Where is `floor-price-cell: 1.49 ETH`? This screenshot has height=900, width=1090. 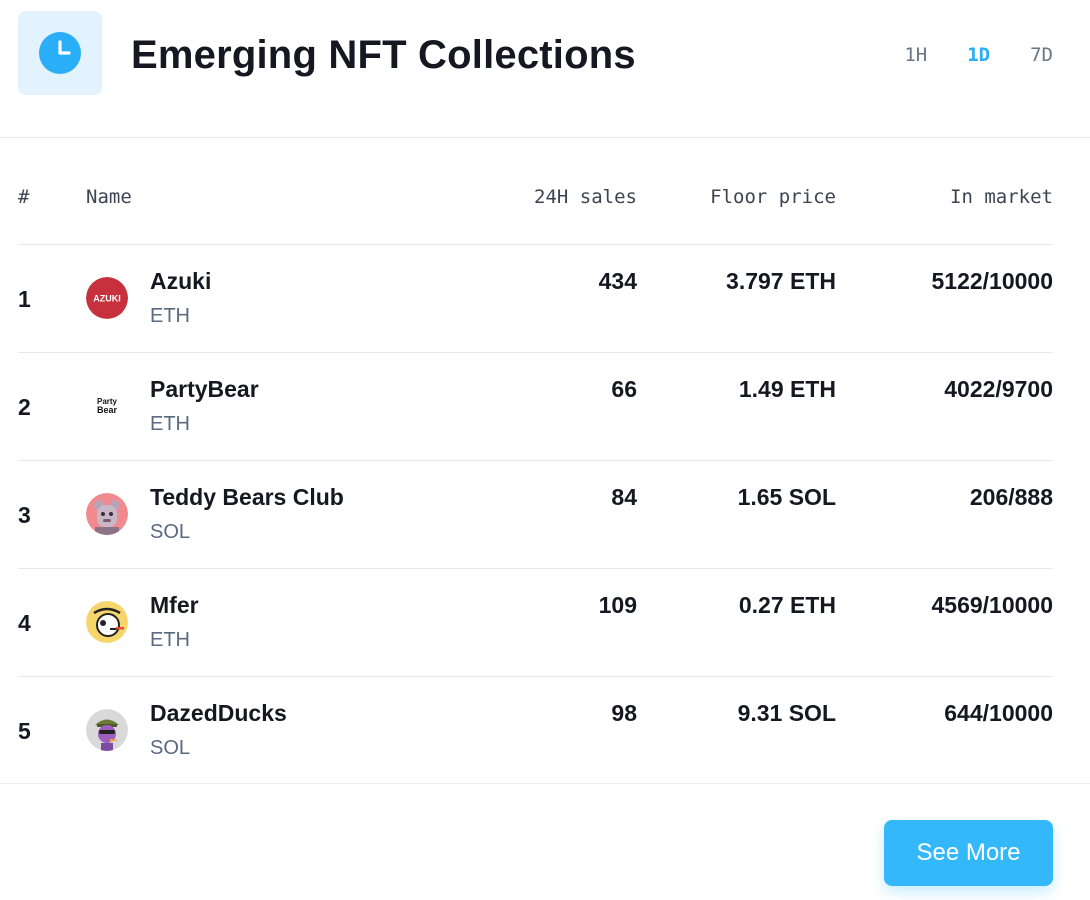 floor-price-cell: 1.49 ETH is located at coordinates (787, 389).